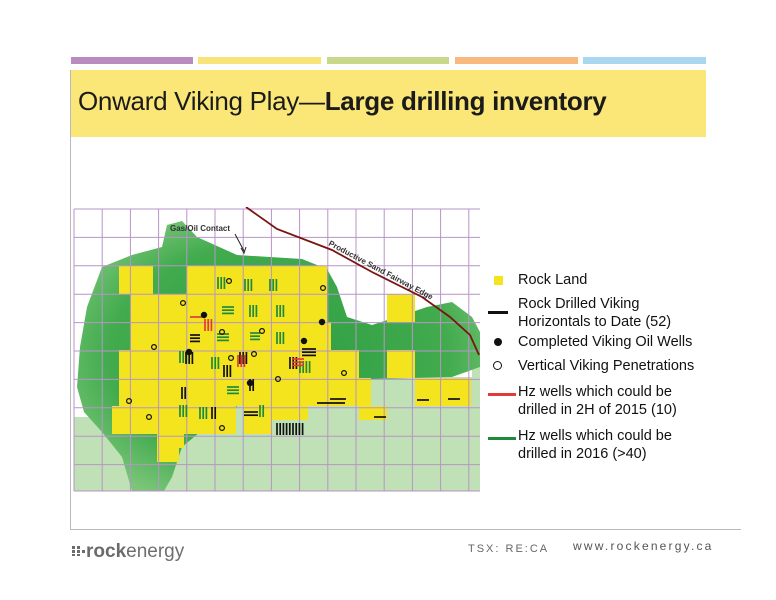 The image size is (776, 600). Describe the element at coordinates (582, 454) in the screenshot. I see `legend-label: drilled in 2016 (>40)` at that location.